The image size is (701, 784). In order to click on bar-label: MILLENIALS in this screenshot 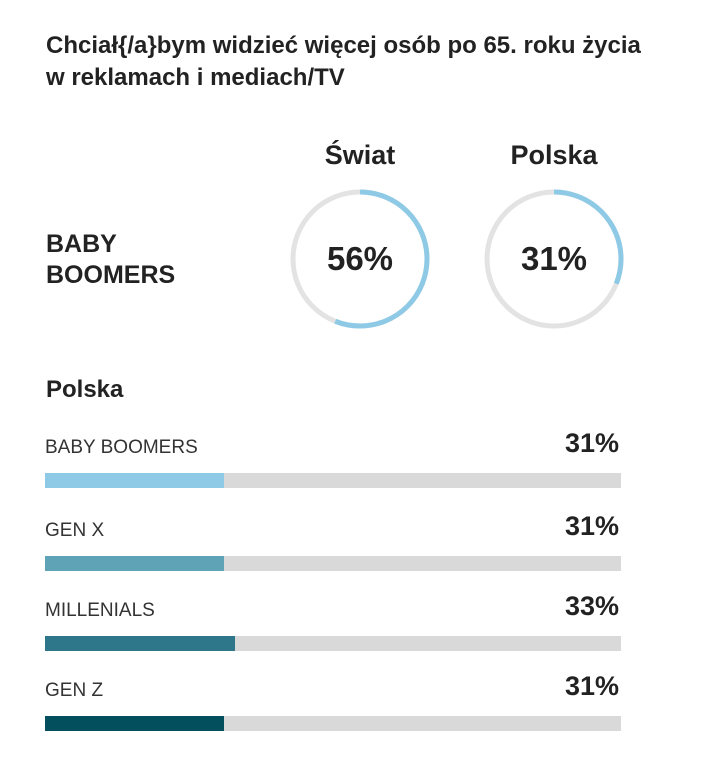, I will do `click(100, 610)`.